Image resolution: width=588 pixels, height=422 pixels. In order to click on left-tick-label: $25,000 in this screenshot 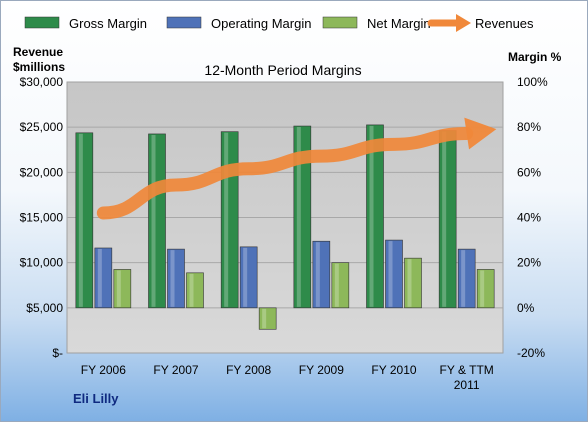, I will do `click(42, 127)`.